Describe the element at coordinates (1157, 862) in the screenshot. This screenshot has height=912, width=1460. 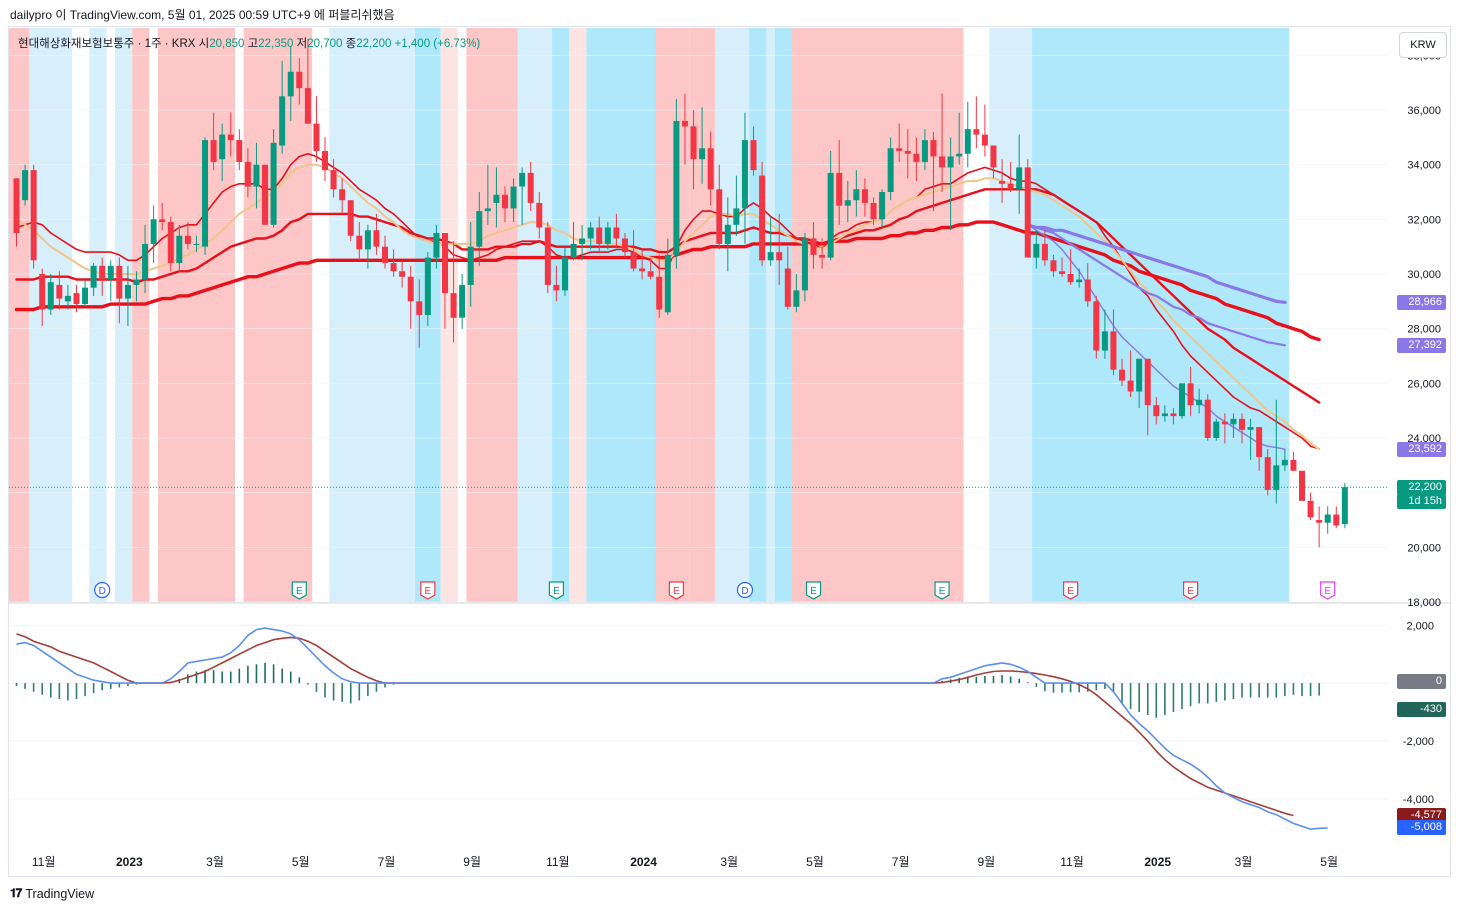
I see `time-tick-label: 2025` at that location.